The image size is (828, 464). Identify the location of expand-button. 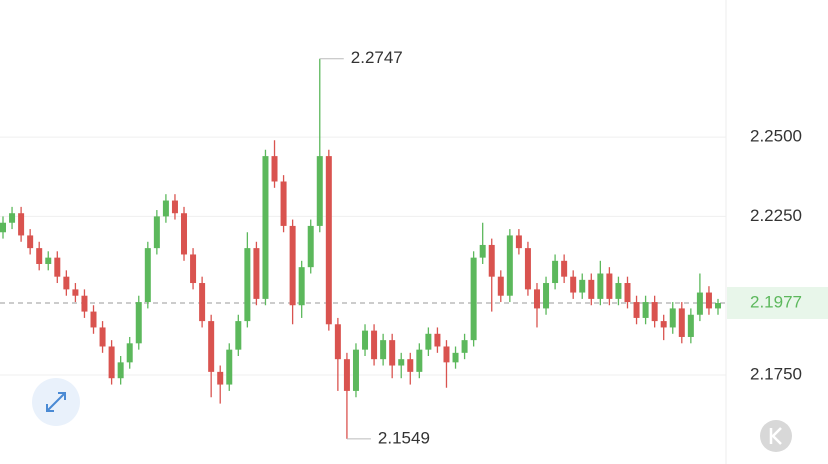
(56, 402).